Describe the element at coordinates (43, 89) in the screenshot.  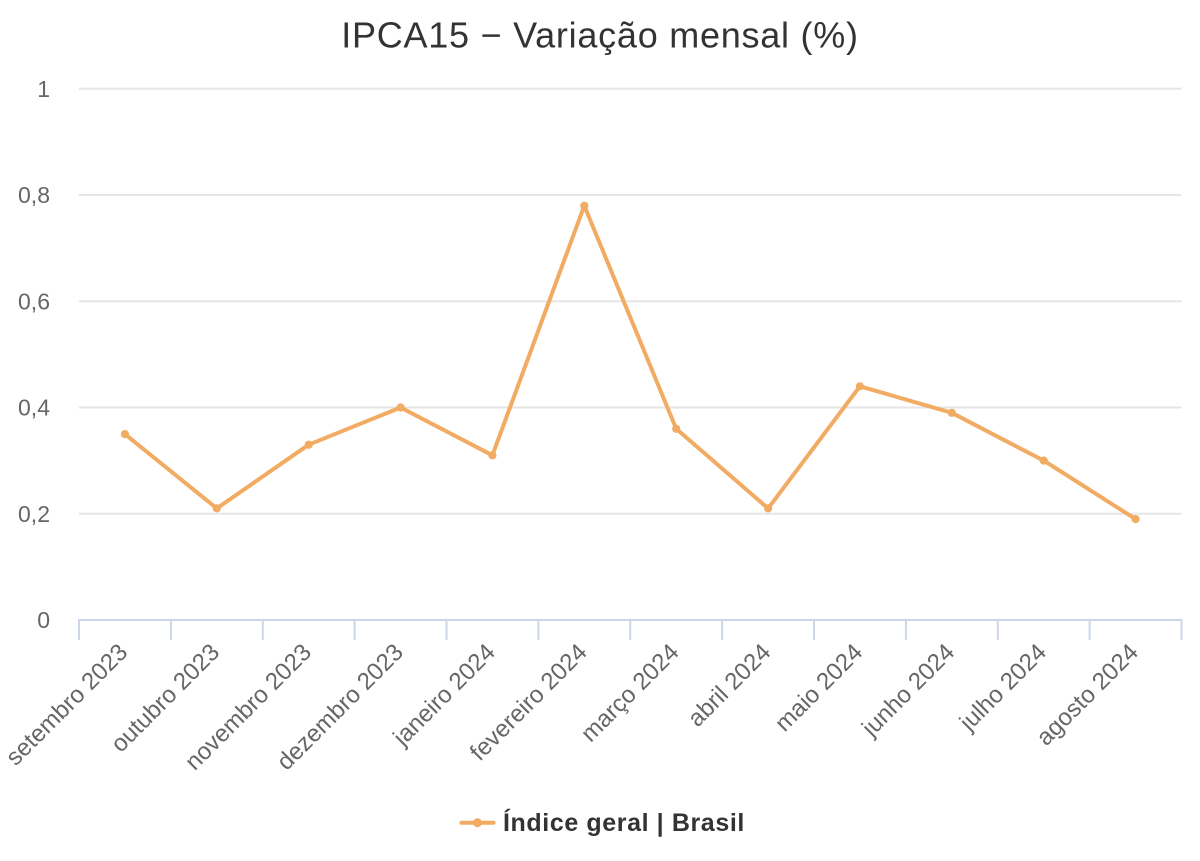
I see `svg-text: 1` at that location.